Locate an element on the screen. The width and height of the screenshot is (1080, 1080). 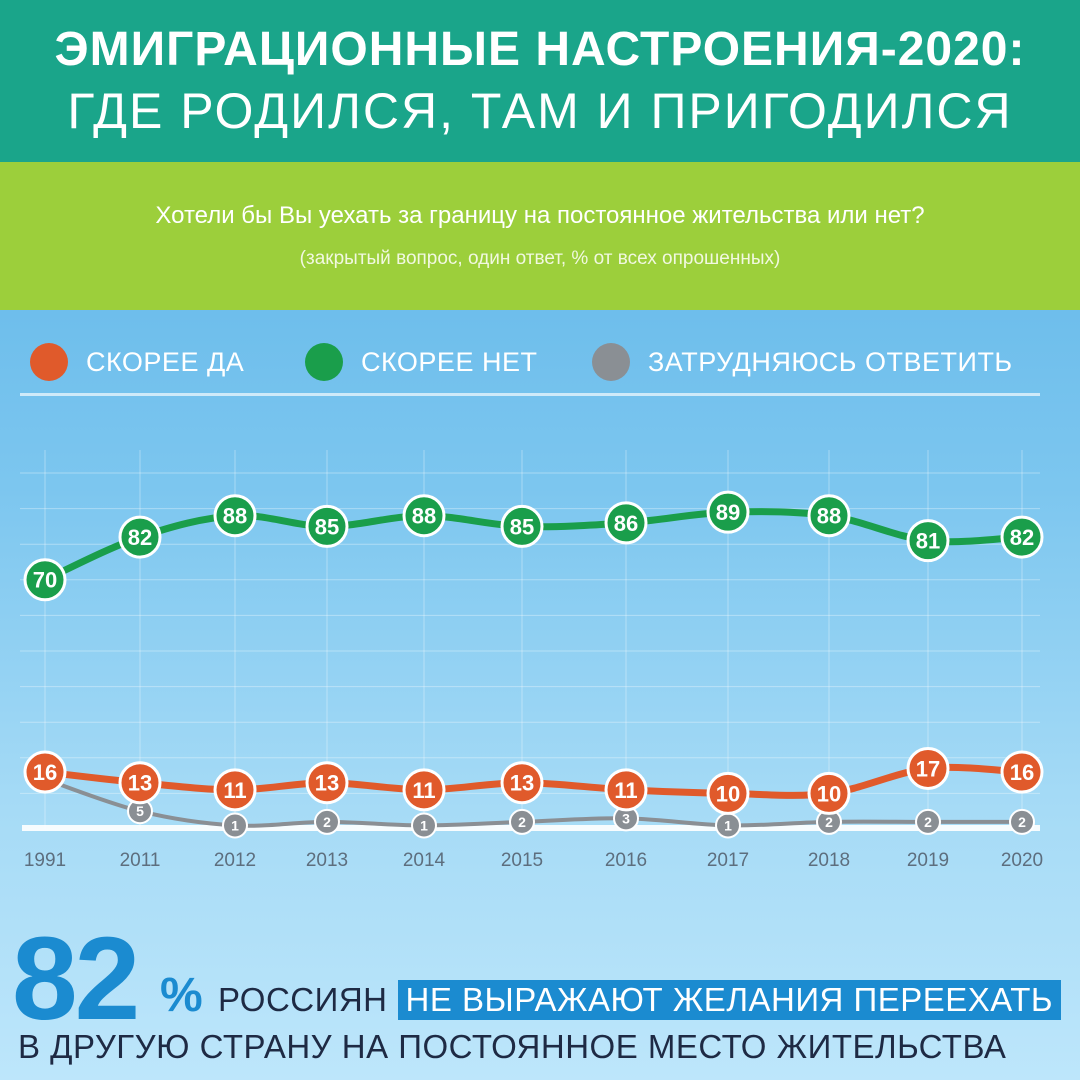
data-label-no: 81 is located at coordinates (928, 541).